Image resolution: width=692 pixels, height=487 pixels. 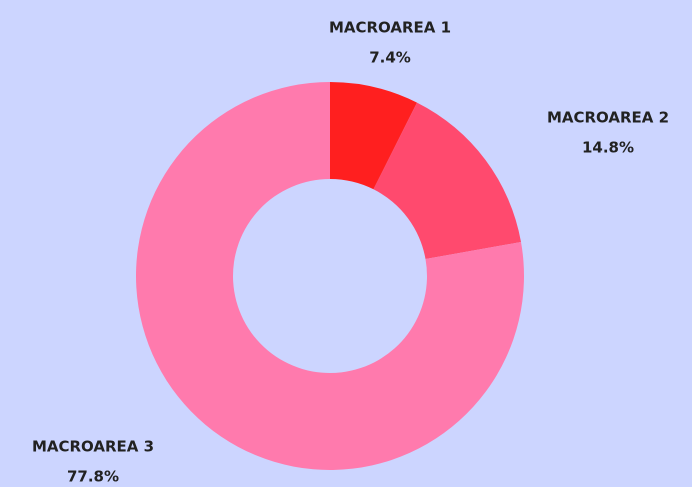 I want to click on slice-value-label: 77.8%, so click(x=93, y=477).